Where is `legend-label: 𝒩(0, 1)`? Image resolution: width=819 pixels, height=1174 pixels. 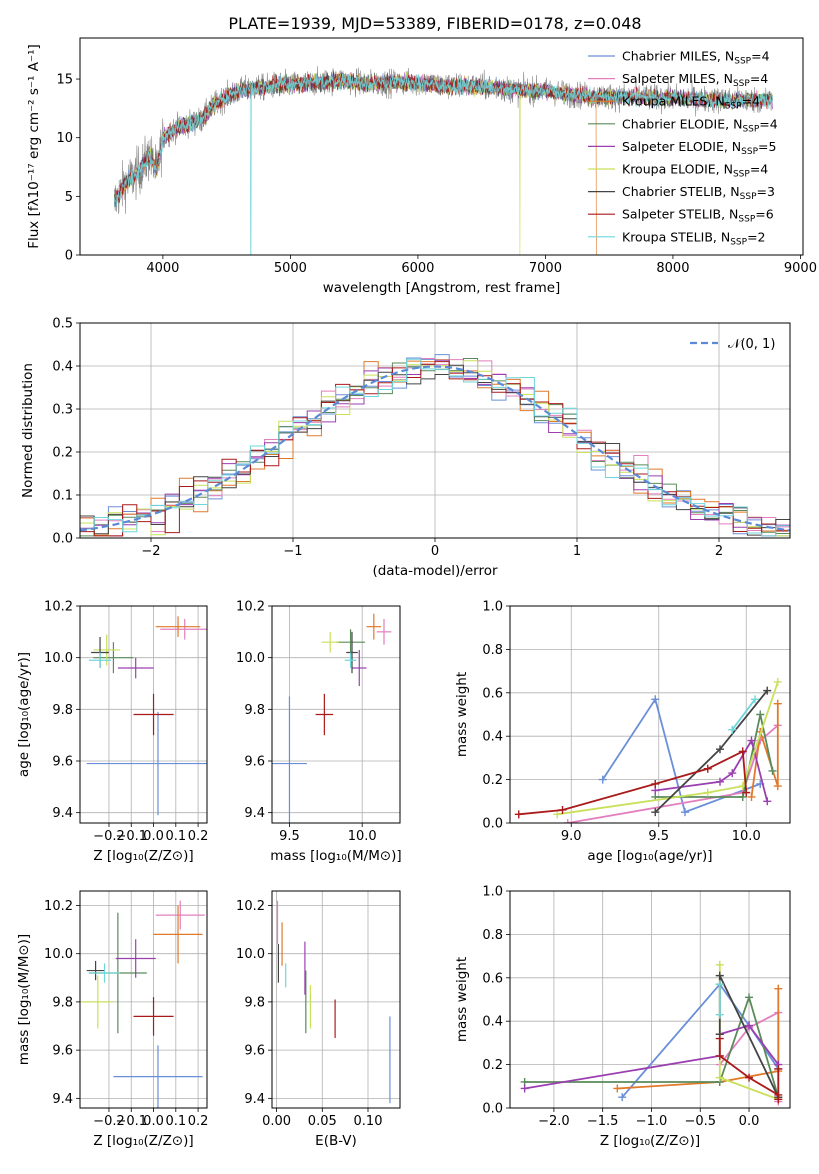 legend-label: 𝒩(0, 1) is located at coordinates (751, 344).